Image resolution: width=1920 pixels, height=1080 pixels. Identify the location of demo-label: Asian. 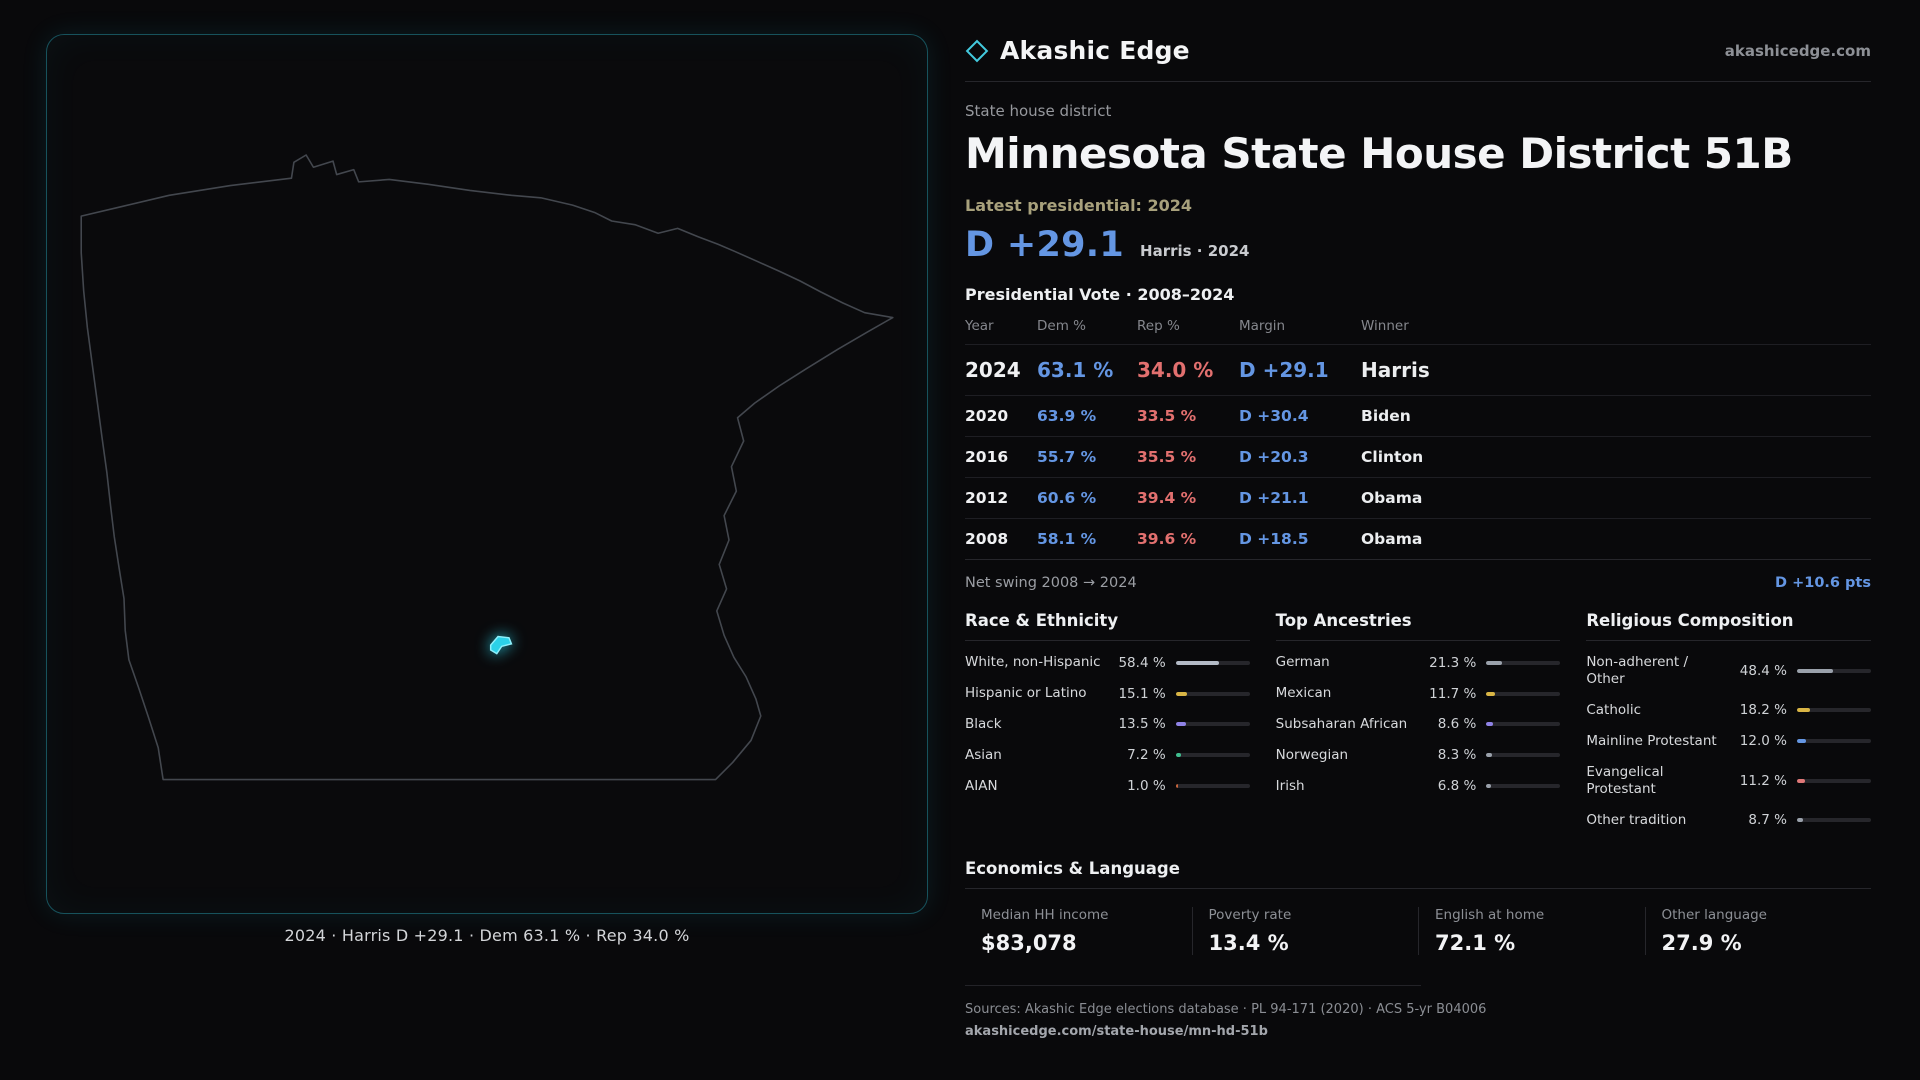
(983, 754).